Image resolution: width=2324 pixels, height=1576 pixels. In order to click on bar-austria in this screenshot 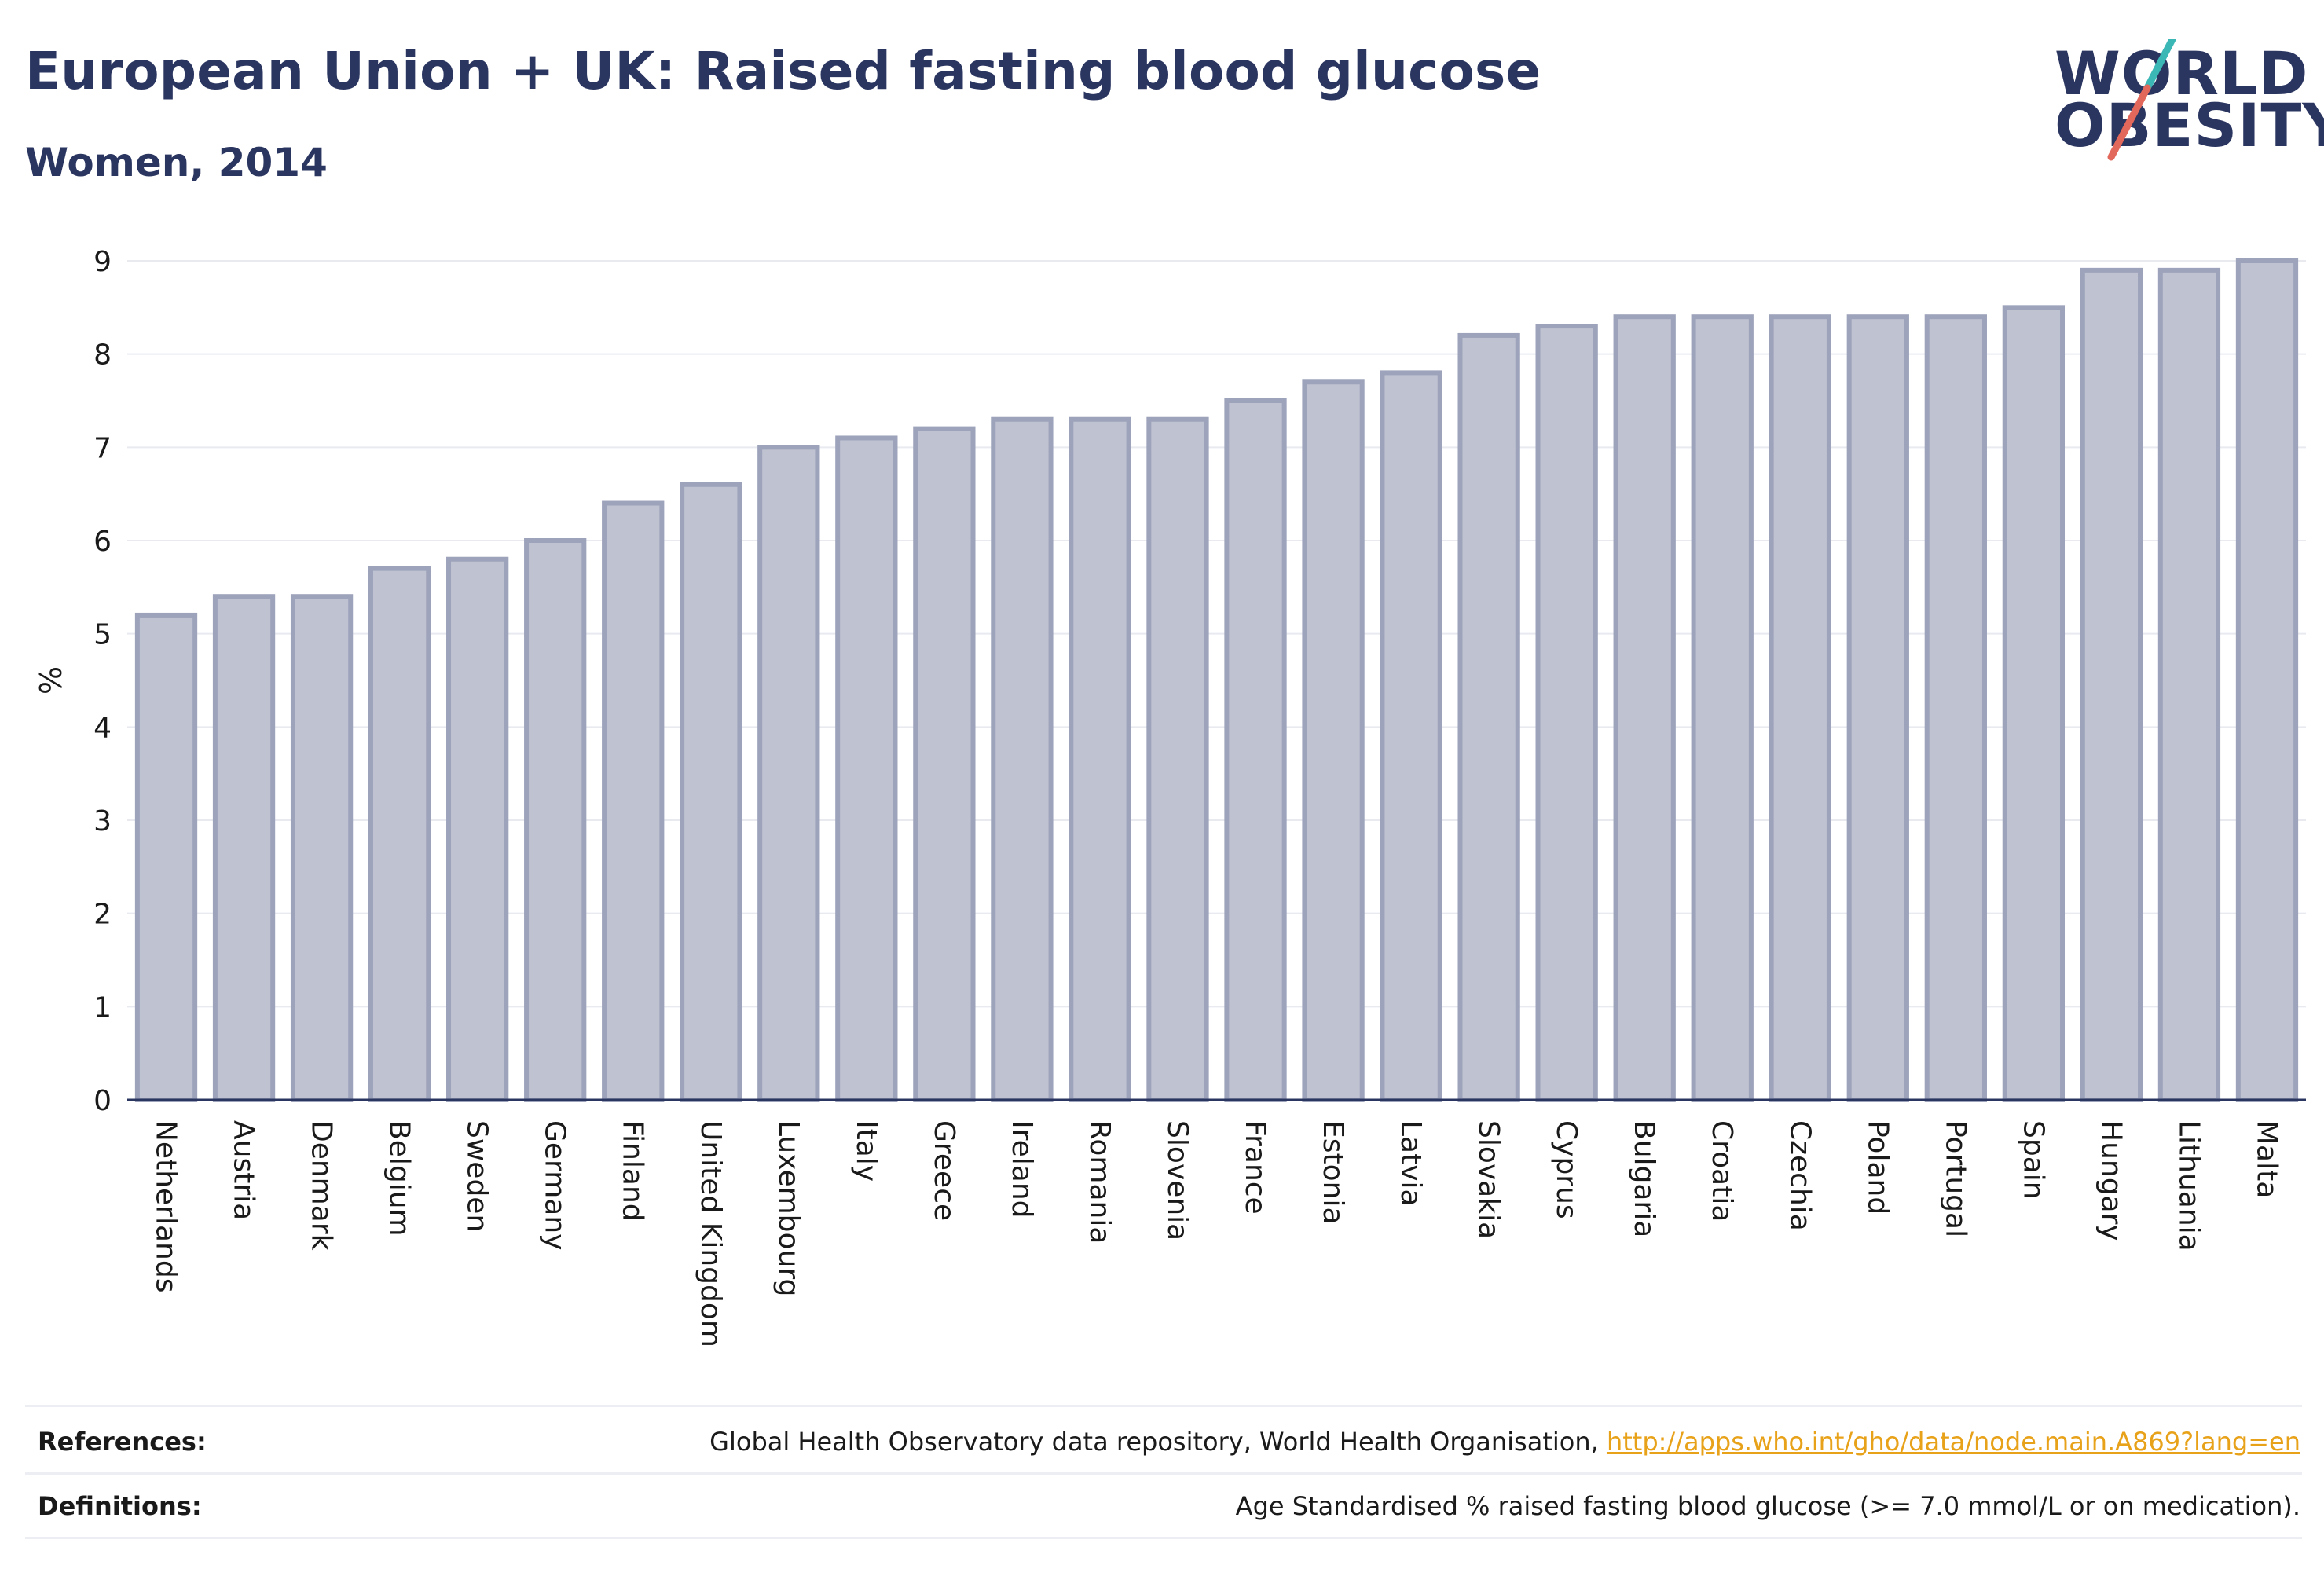, I will do `click(244, 848)`.